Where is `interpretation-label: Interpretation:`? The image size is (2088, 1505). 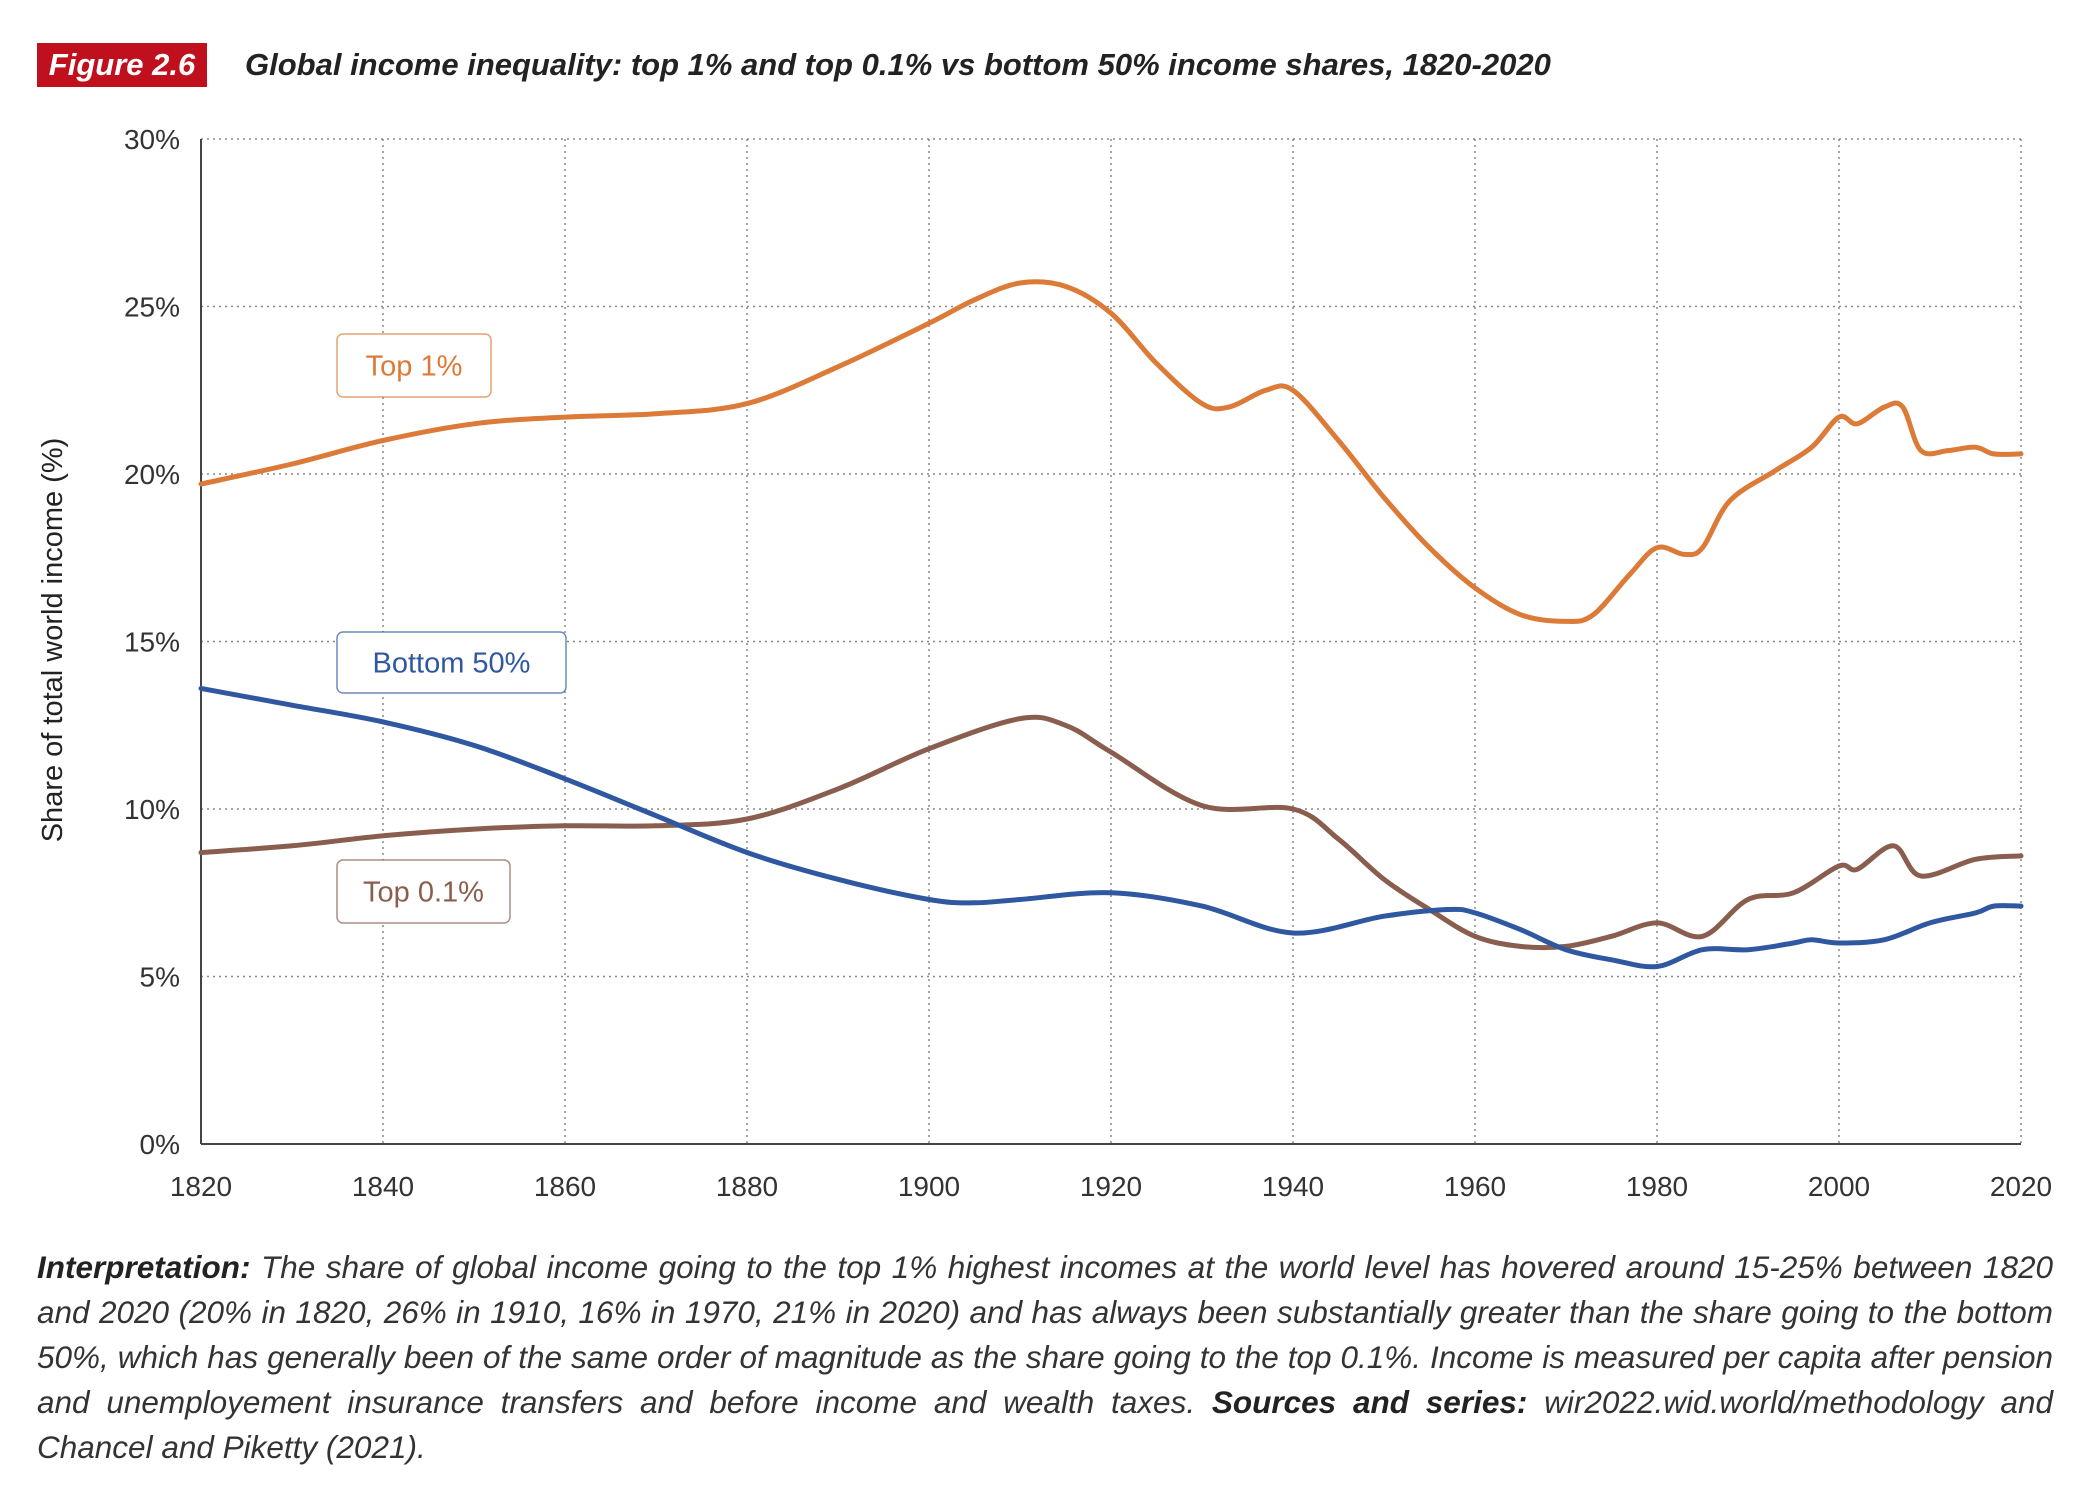
interpretation-label: Interpretation: is located at coordinates (144, 1267).